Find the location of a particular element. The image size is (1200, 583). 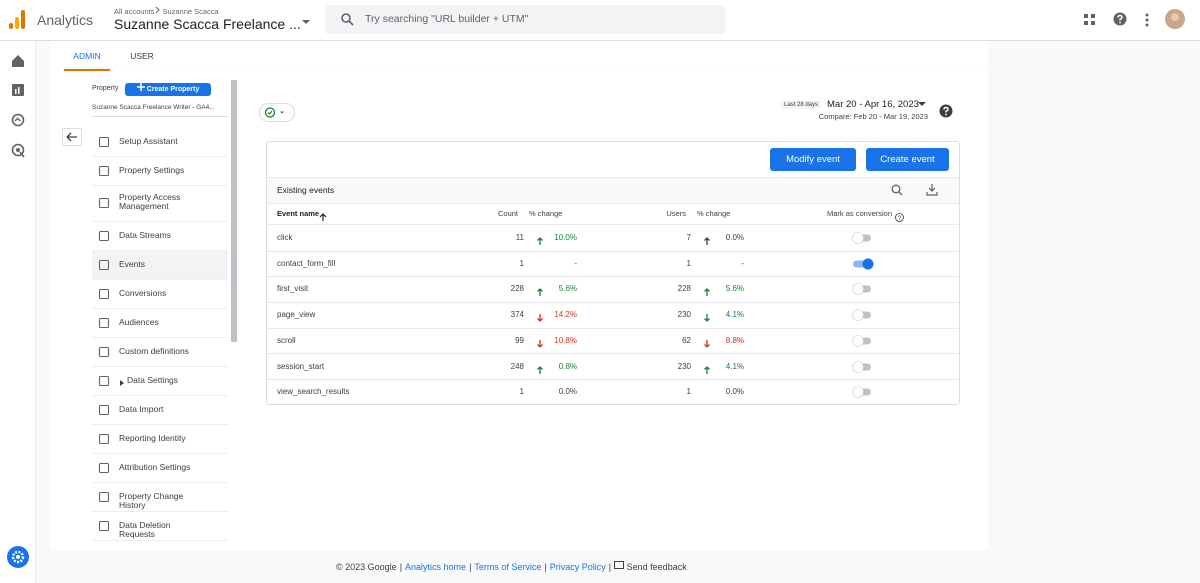

sort-arrow is located at coordinates (323, 218).